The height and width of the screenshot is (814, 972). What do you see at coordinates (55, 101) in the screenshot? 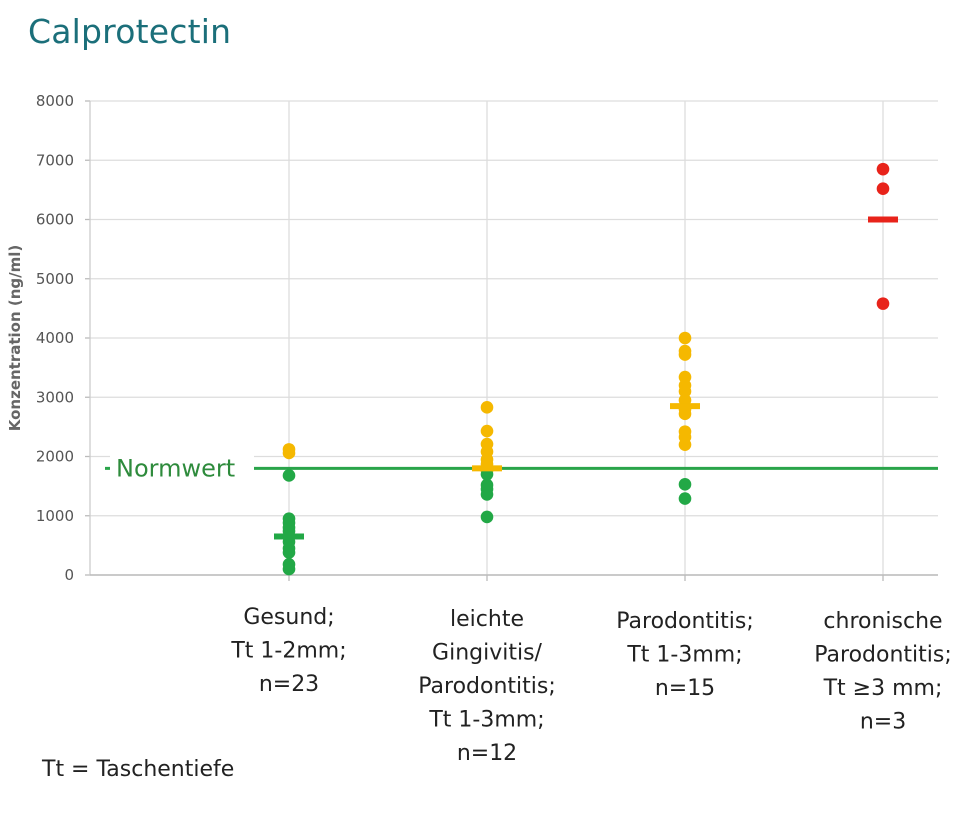
I see `y-tick-label: 8000` at bounding box center [55, 101].